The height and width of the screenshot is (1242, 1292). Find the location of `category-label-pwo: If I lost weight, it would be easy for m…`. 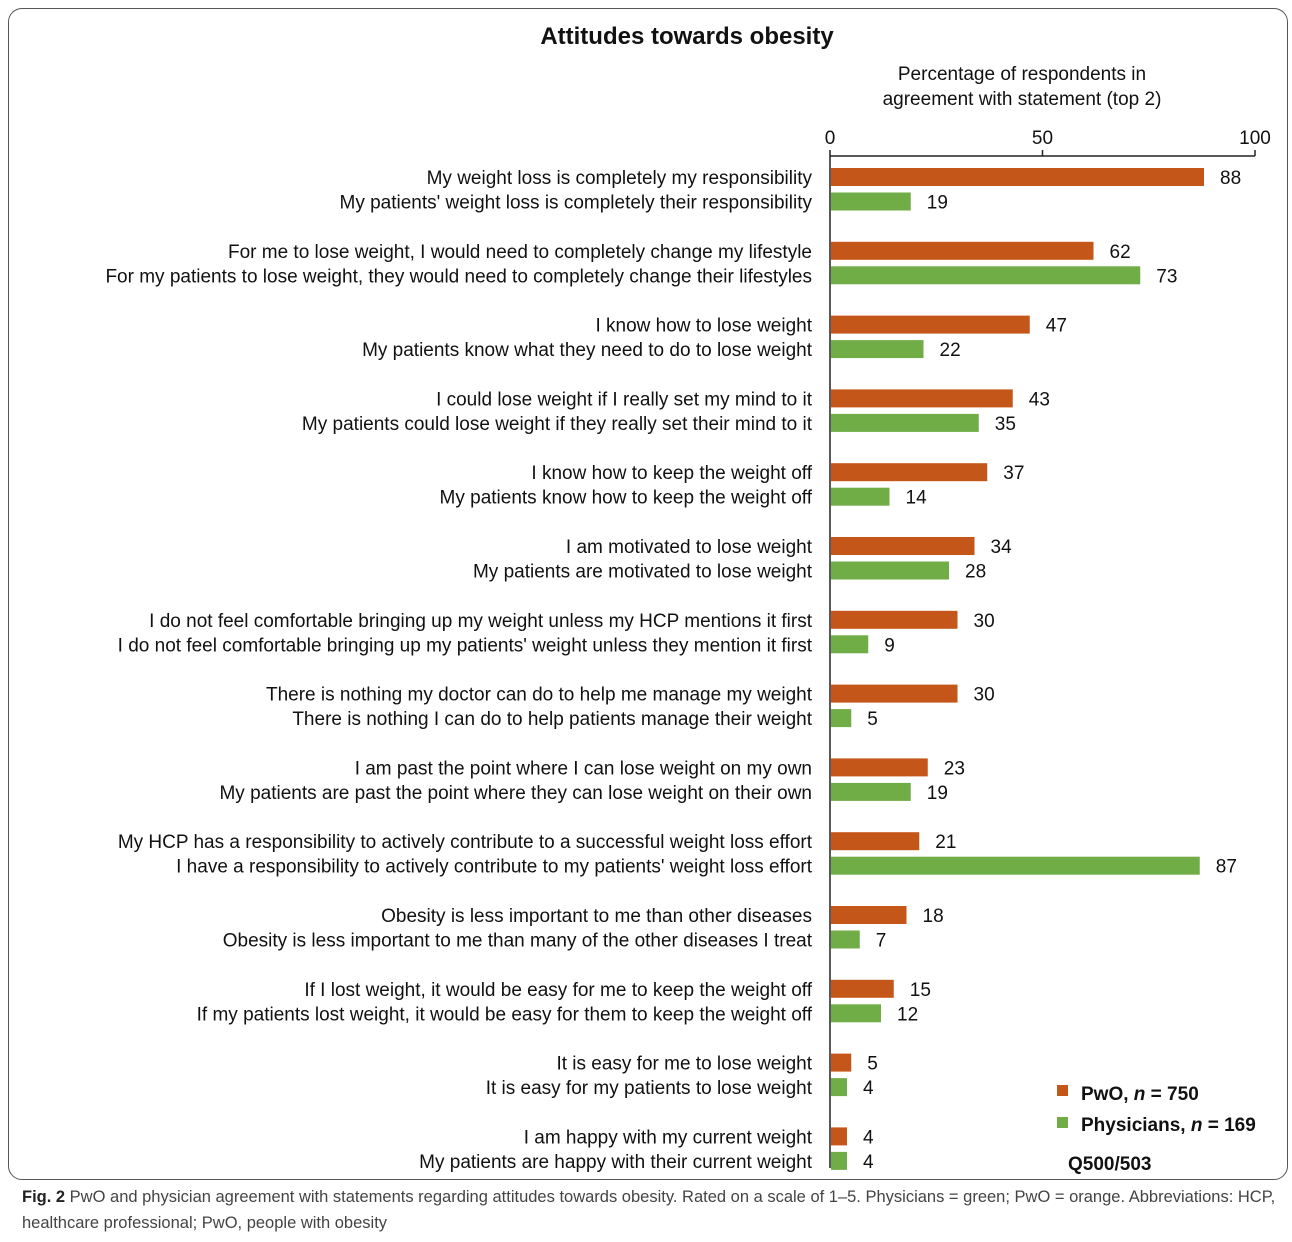

category-label-pwo: If I lost weight, it would be easy for m… is located at coordinates (558, 990).